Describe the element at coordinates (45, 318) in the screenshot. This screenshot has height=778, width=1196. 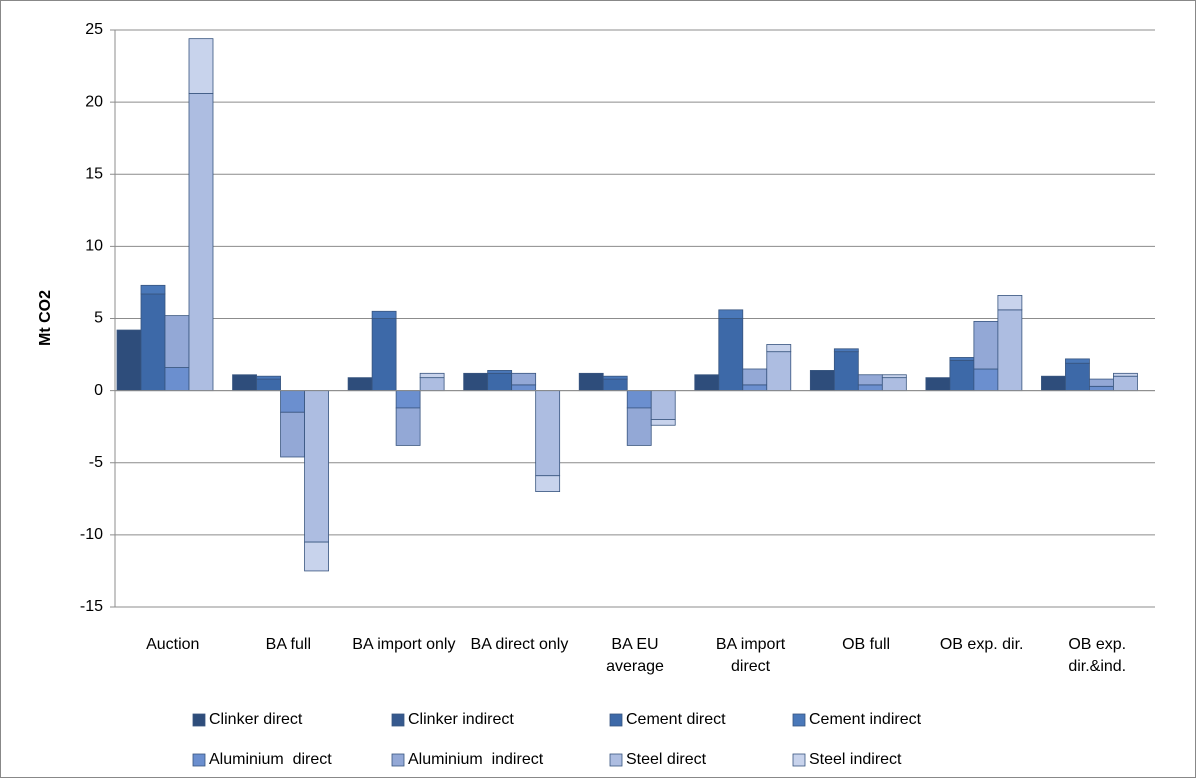
I see `y-axis-label: Mt CO2` at that location.